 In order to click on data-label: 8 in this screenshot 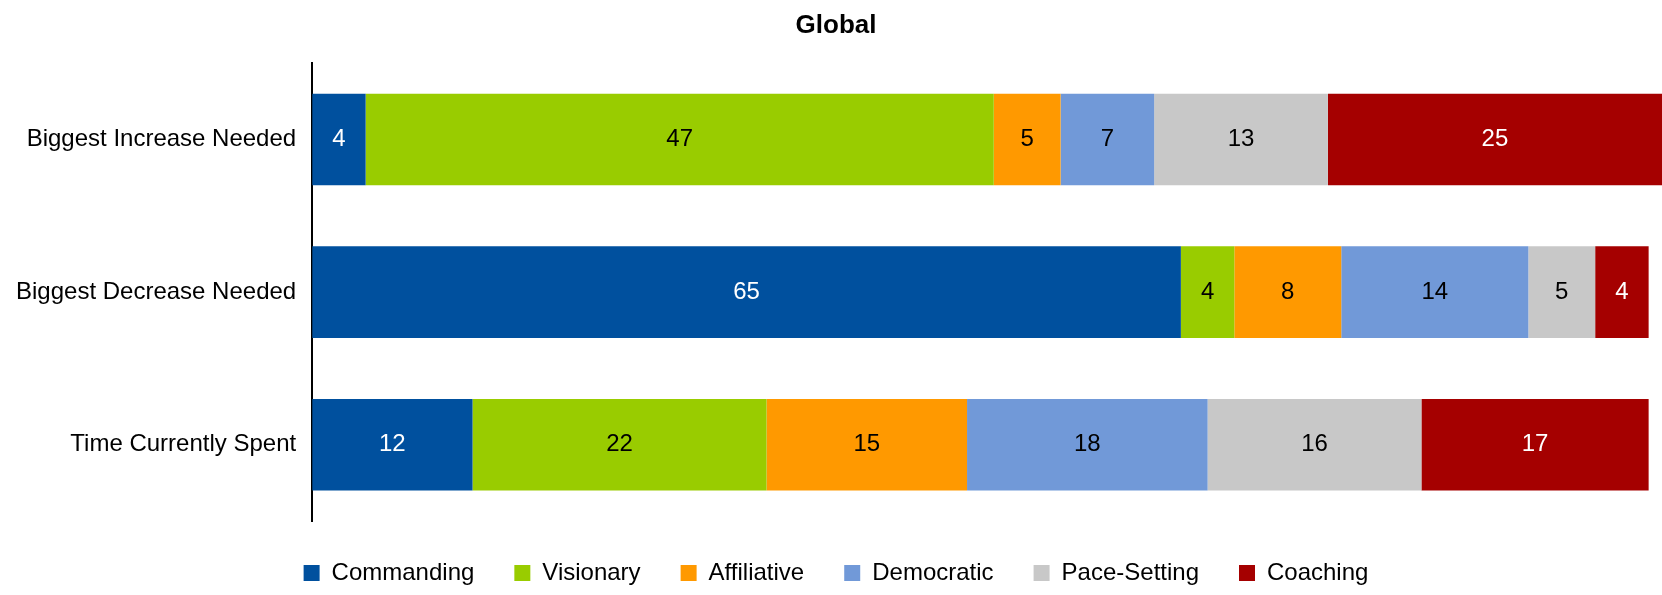, I will do `click(1288, 290)`.